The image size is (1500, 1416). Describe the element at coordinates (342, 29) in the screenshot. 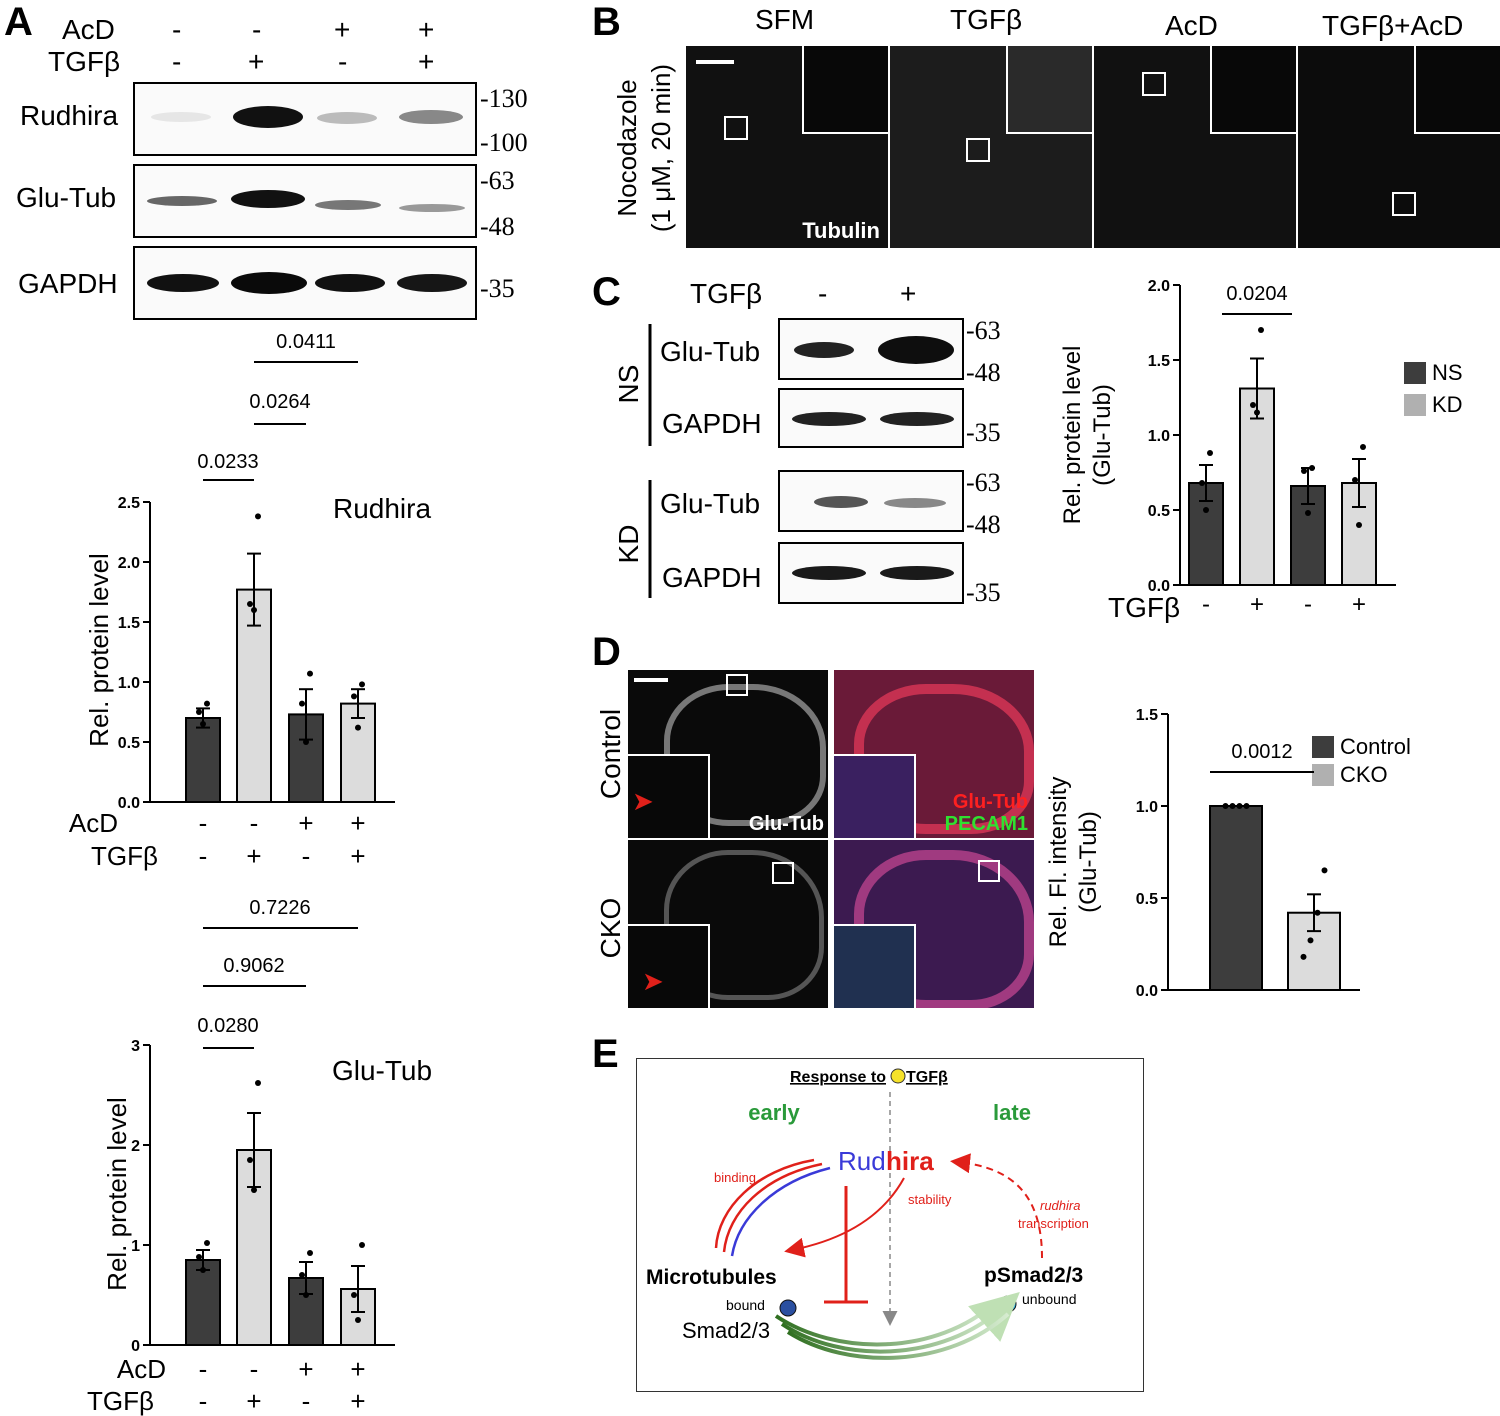

I see `acd-sign: +` at that location.